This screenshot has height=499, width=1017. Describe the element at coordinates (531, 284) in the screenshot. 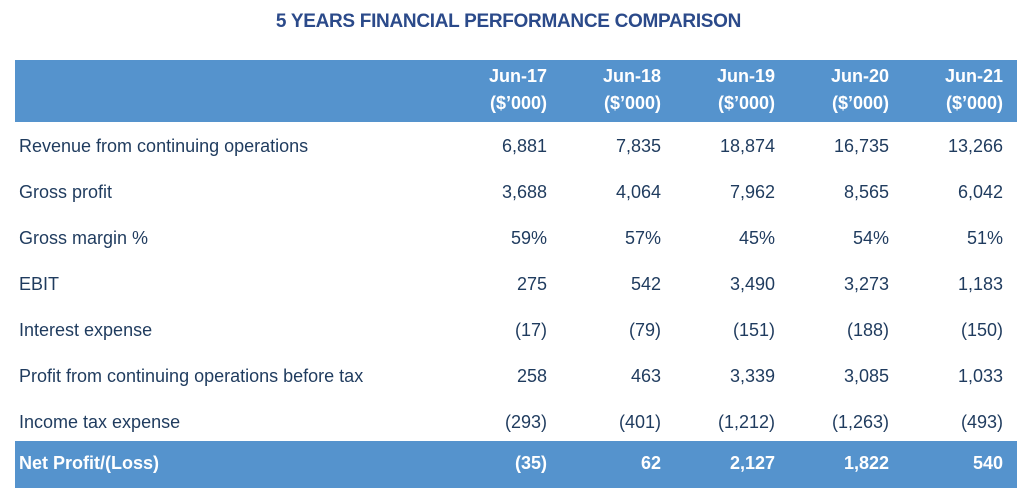

I see `cell-value: 275` at that location.